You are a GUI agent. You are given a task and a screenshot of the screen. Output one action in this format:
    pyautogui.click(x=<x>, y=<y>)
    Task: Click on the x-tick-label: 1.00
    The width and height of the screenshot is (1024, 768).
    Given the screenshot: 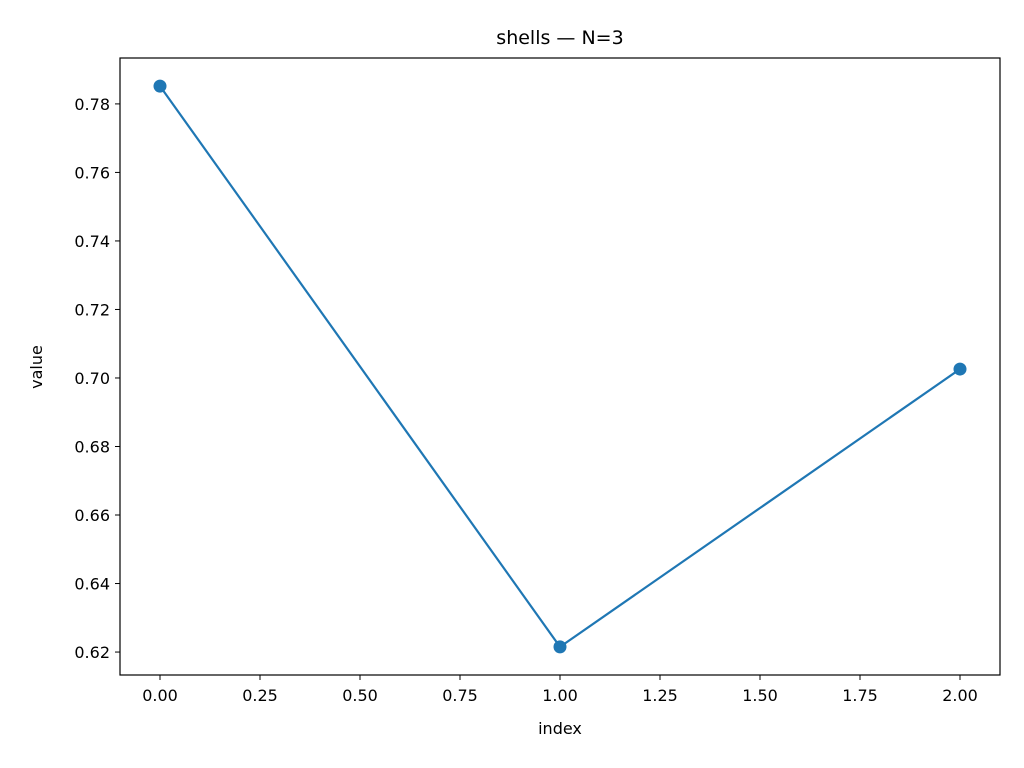 What is the action you would take?
    pyautogui.click(x=560, y=695)
    